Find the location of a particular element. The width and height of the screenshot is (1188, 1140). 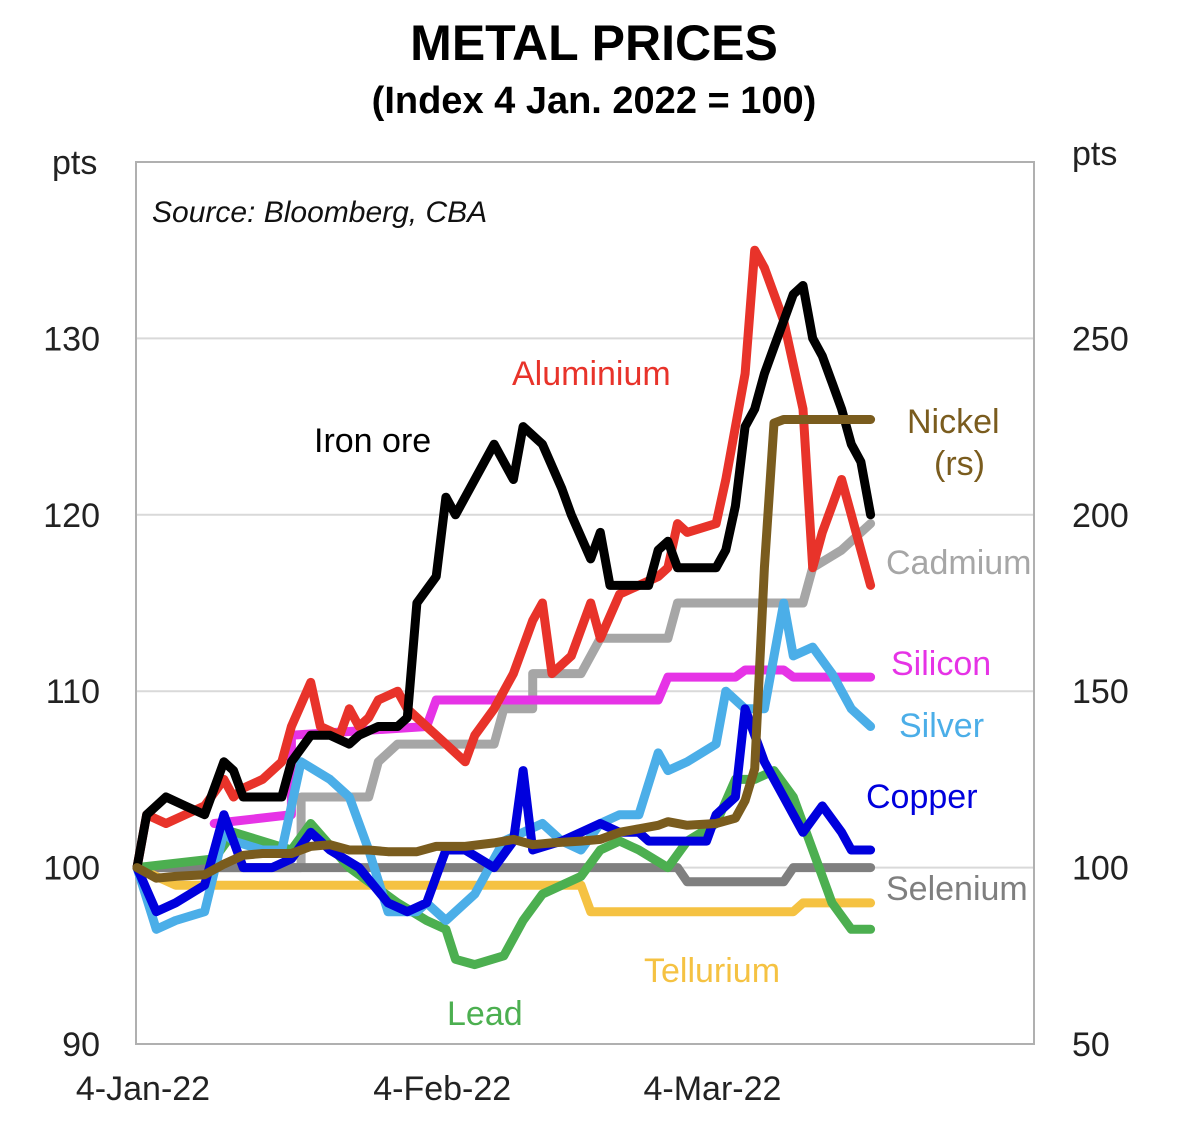

y-left-tick-label: 100 is located at coordinates (71, 869).